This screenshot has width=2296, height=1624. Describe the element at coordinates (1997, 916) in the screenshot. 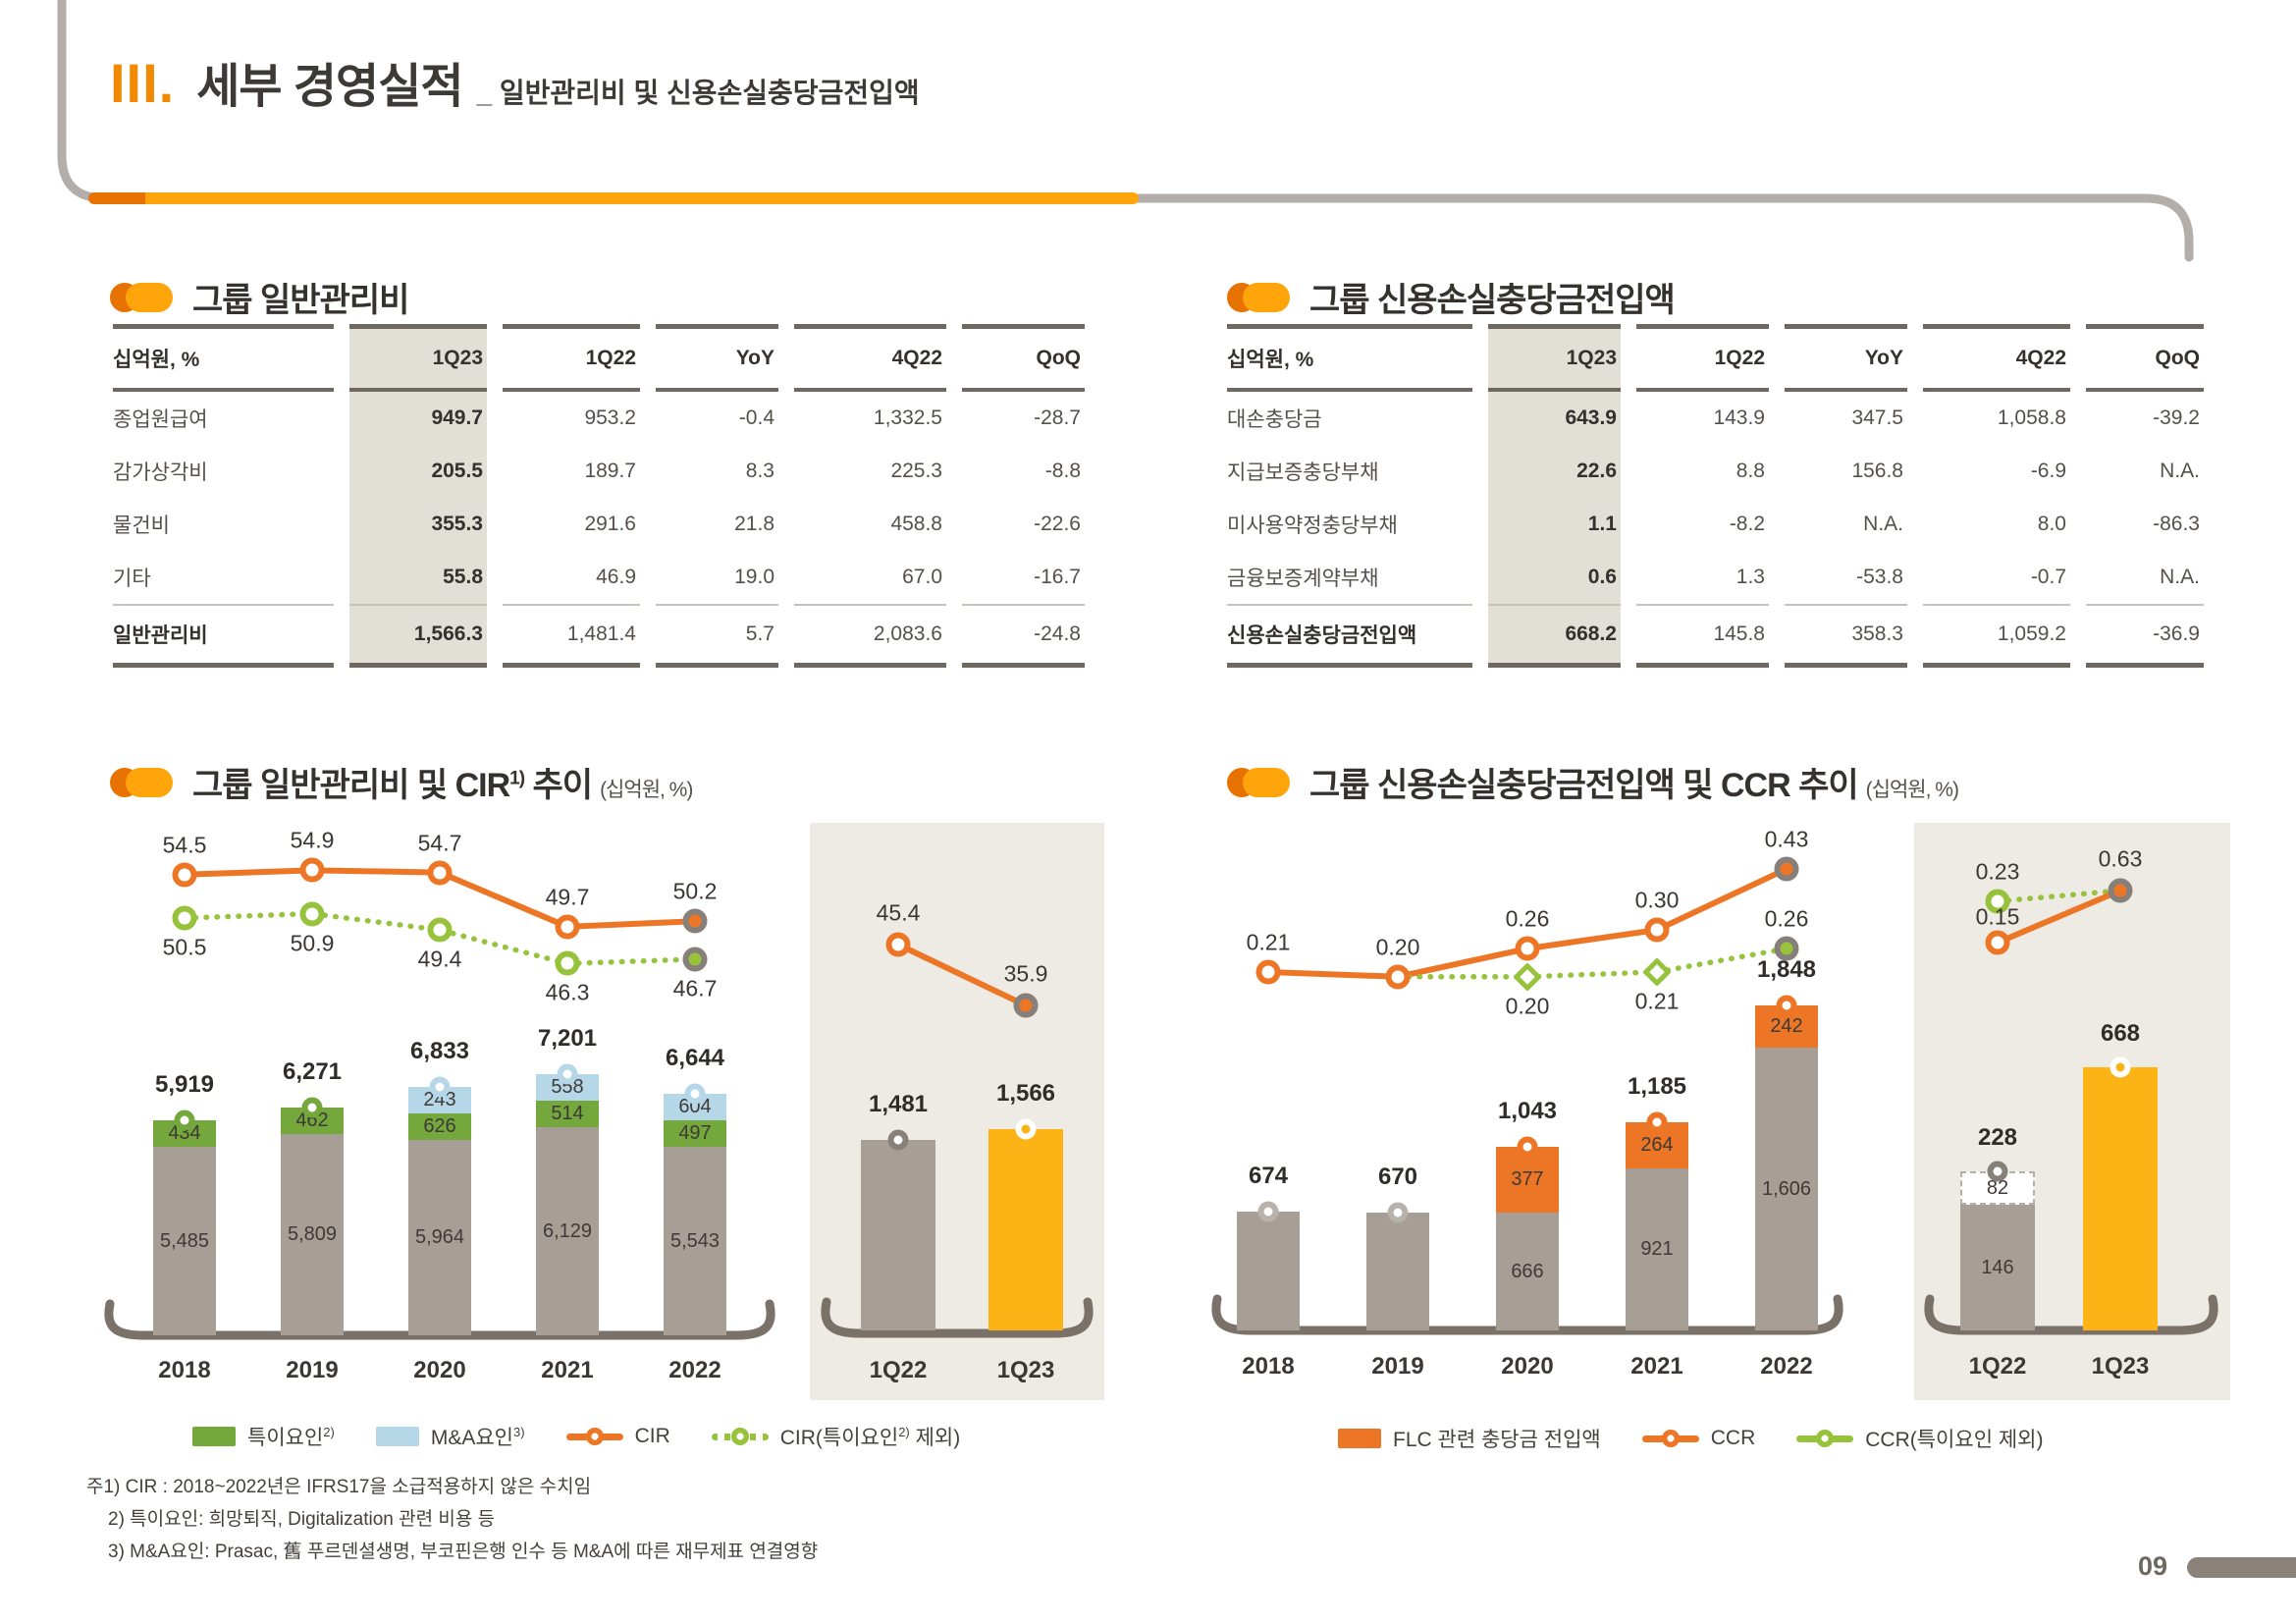

I see `line-point-label: 0.15` at that location.